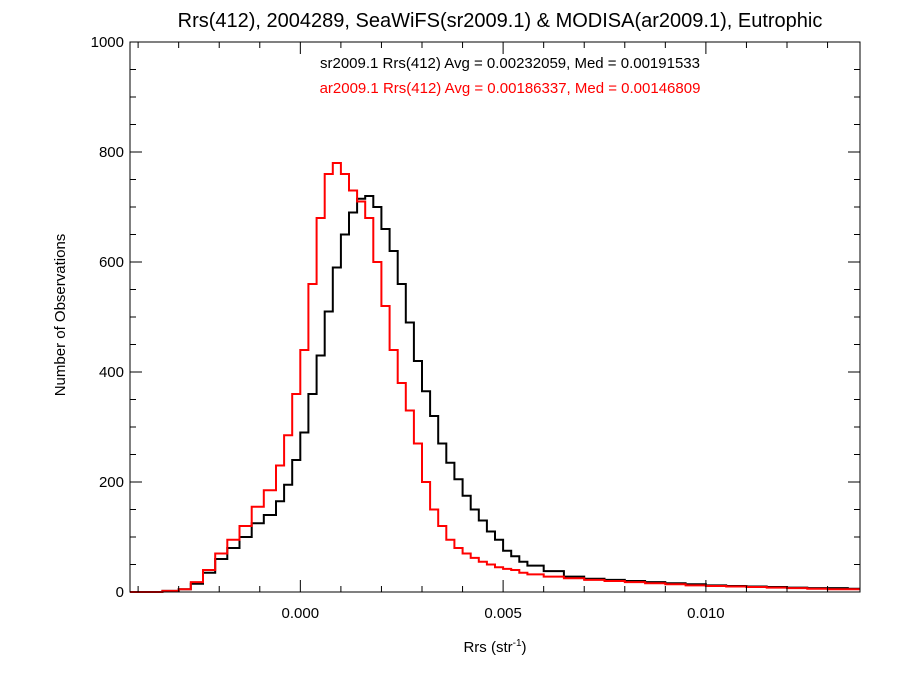  I want to click on x-axis-title: Rrs (str-1), so click(494, 647).